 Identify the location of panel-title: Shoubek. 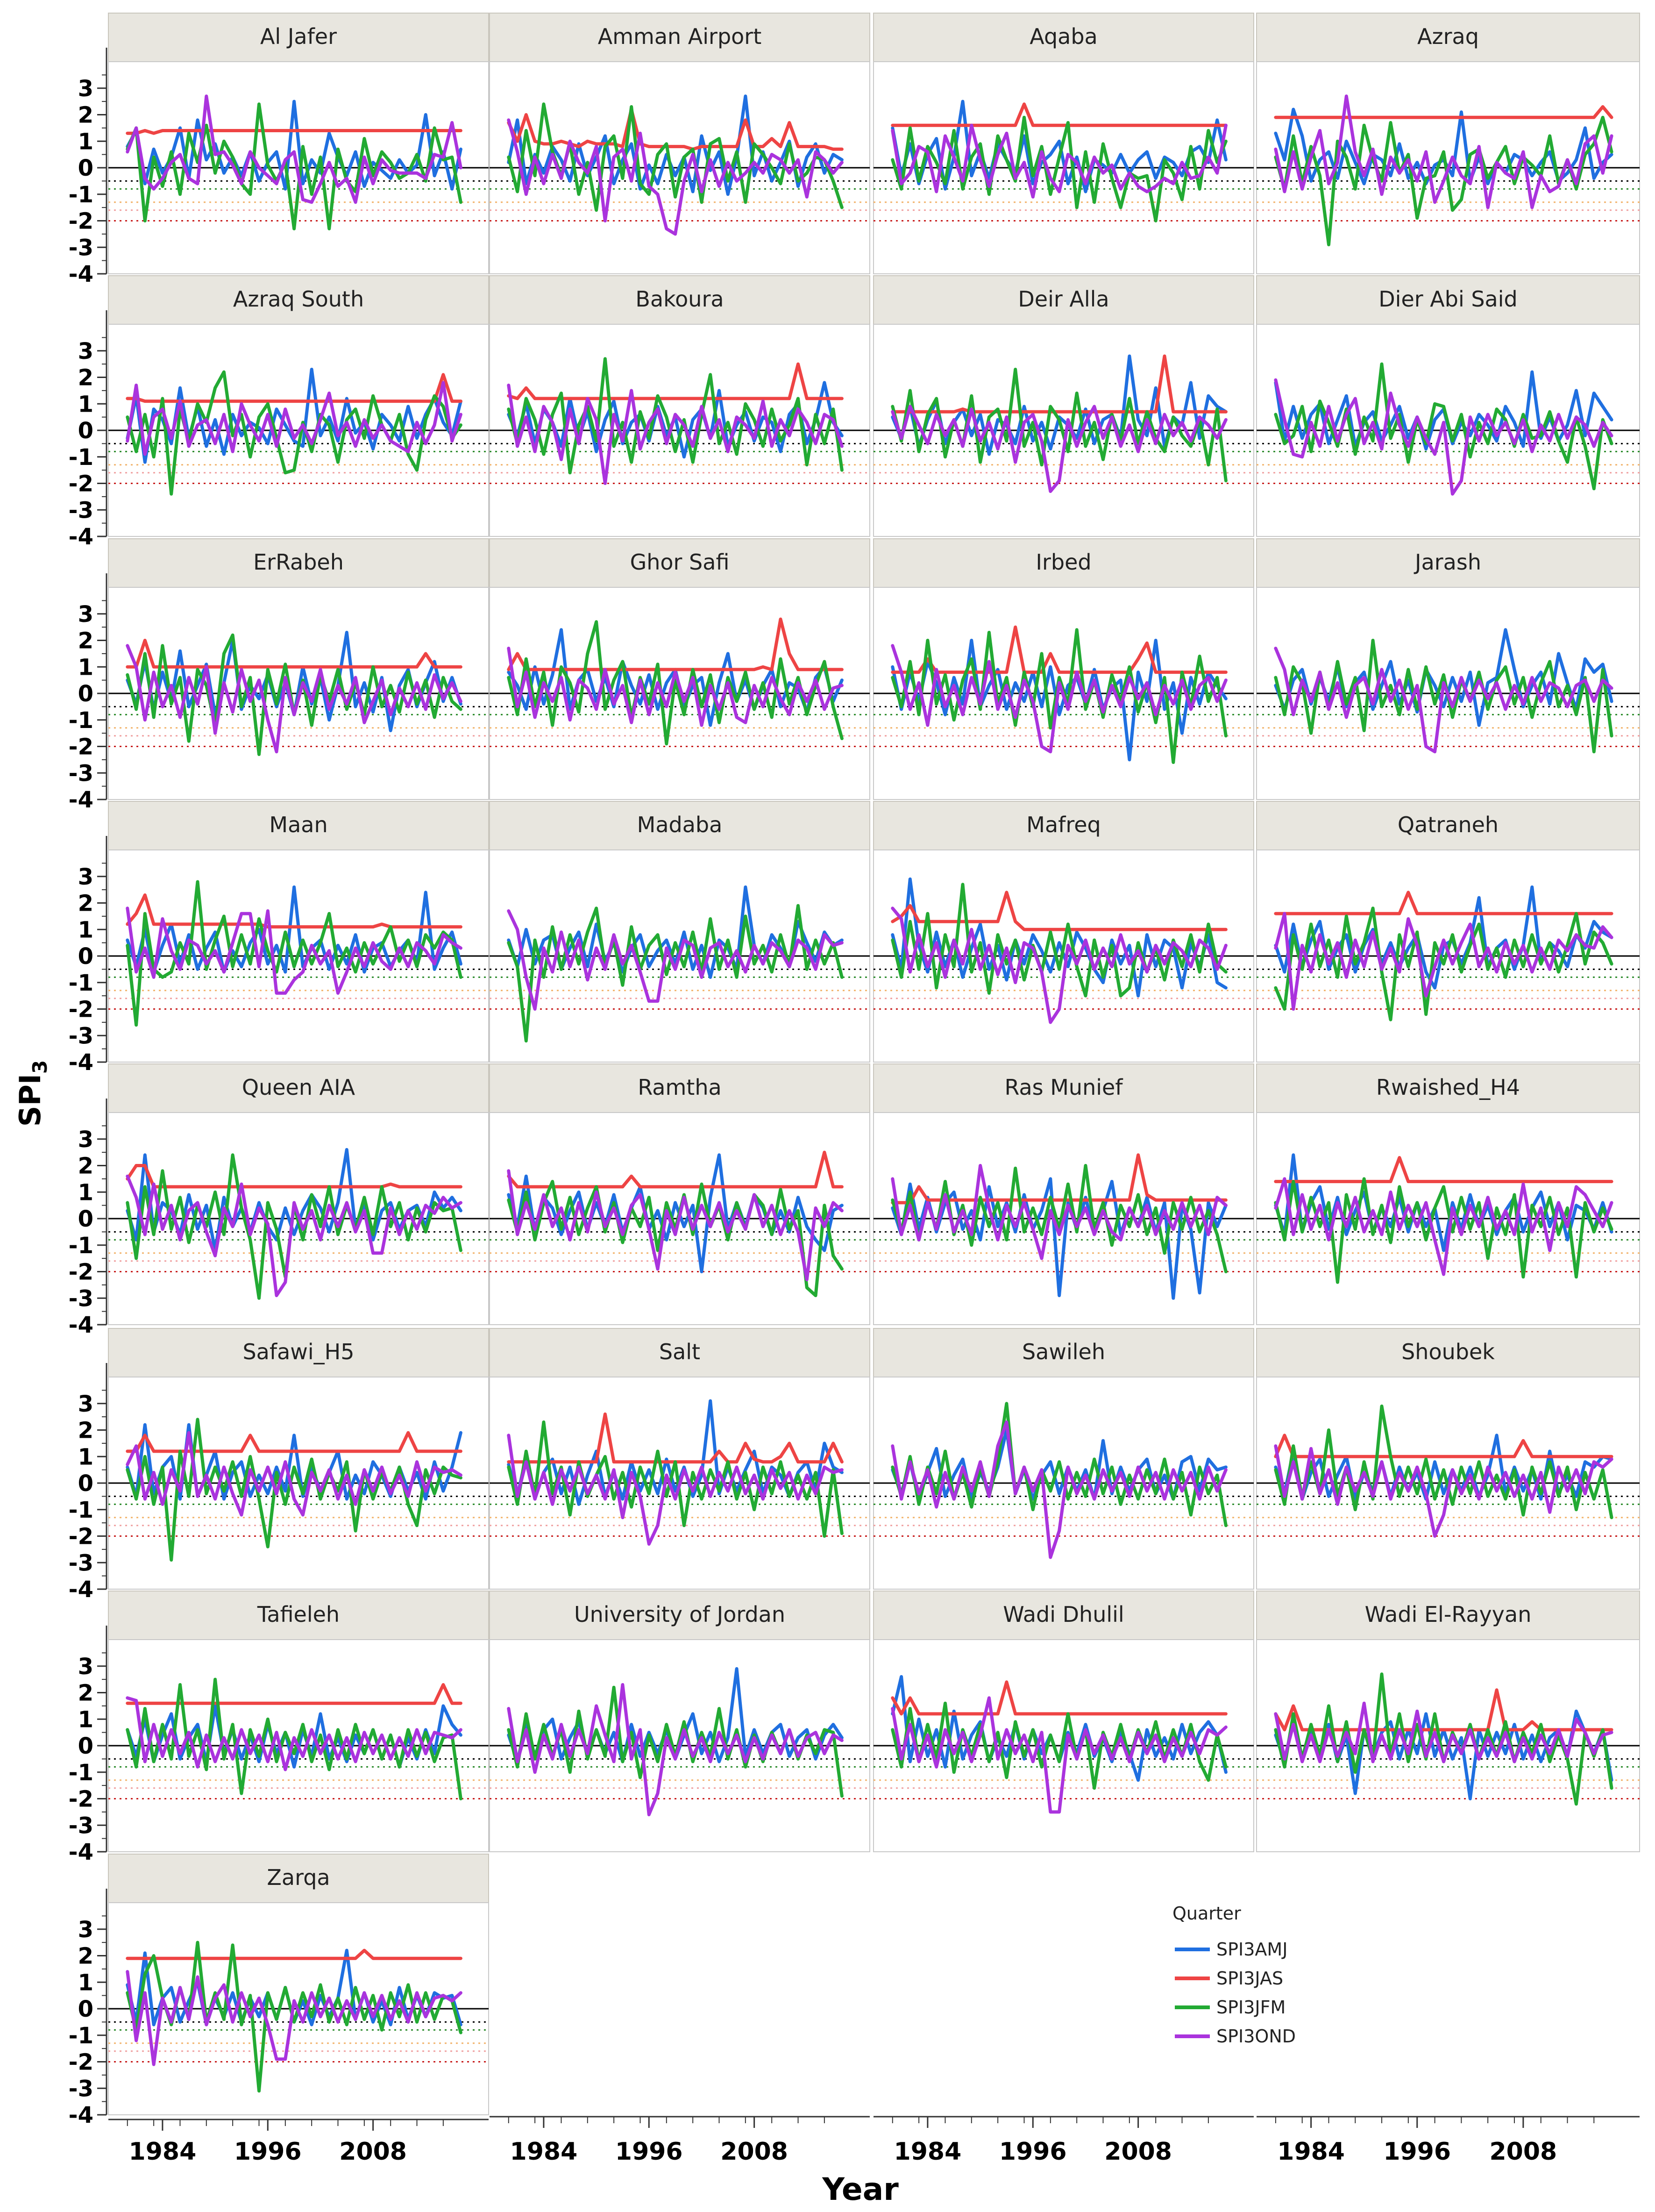
(1448, 1351).